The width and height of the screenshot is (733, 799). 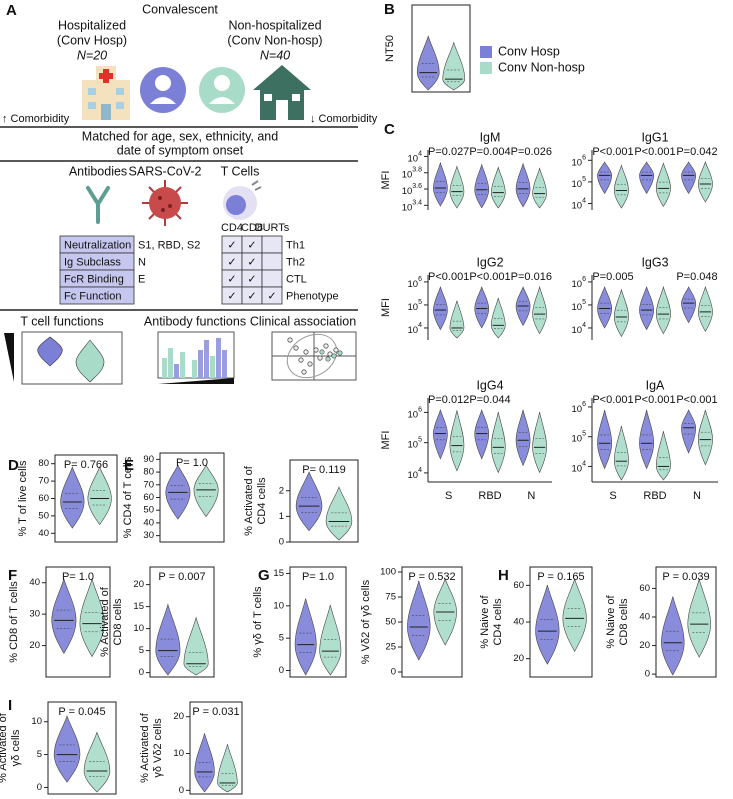 What do you see at coordinates (43, 515) in the screenshot?
I see `y-tick-label: 50` at bounding box center [43, 515].